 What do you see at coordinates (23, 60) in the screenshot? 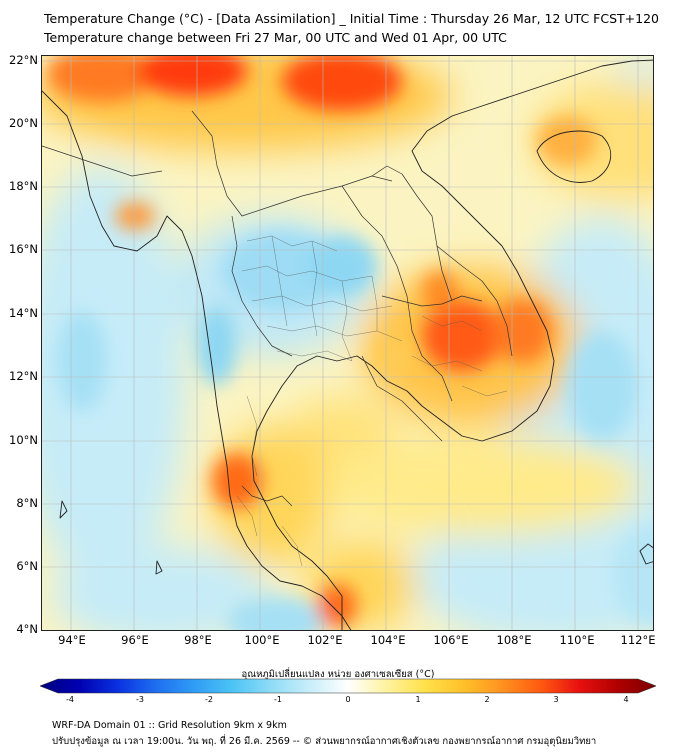
I see `lat-label-22: 22°N` at bounding box center [23, 60].